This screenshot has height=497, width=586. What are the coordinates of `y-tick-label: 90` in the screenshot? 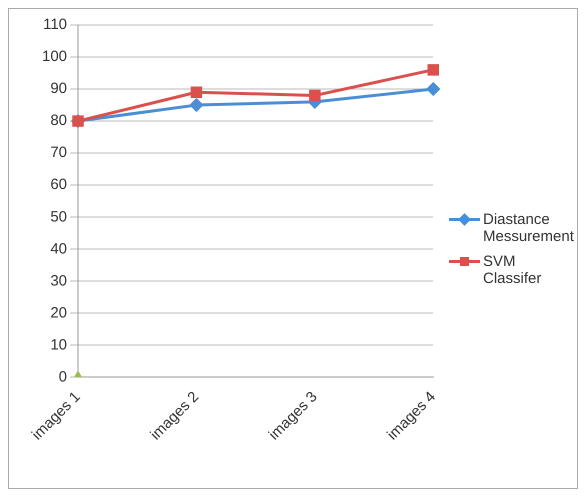 It's located at (59, 89).